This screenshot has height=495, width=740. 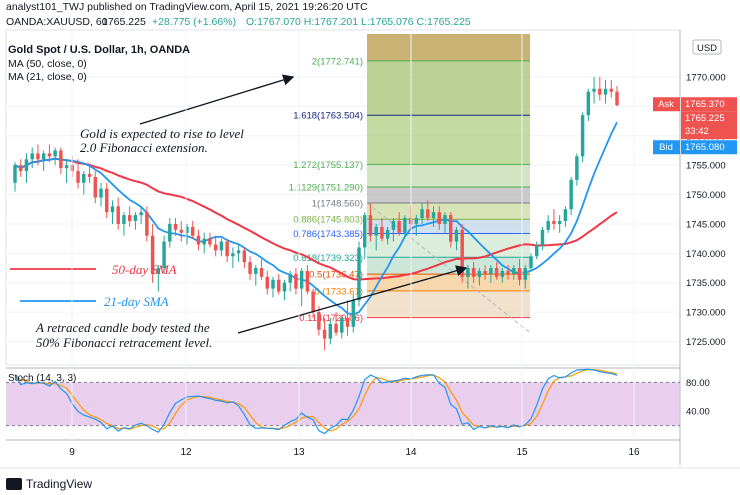 I want to click on chart-title: Gold Spot / U.S. Dollar, 1h, OANDA, so click(x=99, y=50).